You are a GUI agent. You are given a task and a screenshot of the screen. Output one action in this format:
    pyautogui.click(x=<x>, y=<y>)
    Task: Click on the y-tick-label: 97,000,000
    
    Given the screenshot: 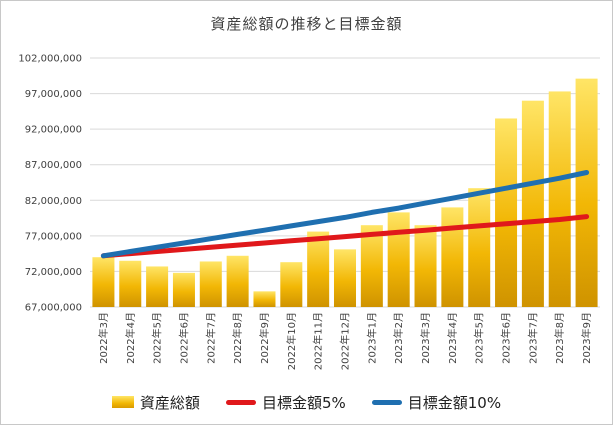 What is the action you would take?
    pyautogui.click(x=53, y=94)
    